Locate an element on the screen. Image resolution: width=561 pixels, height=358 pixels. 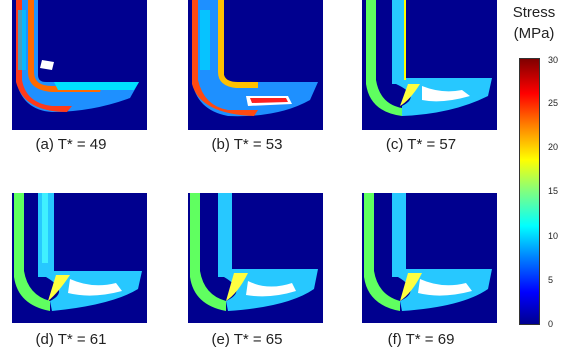
colorbar-tick: 30 is located at coordinates (553, 60).